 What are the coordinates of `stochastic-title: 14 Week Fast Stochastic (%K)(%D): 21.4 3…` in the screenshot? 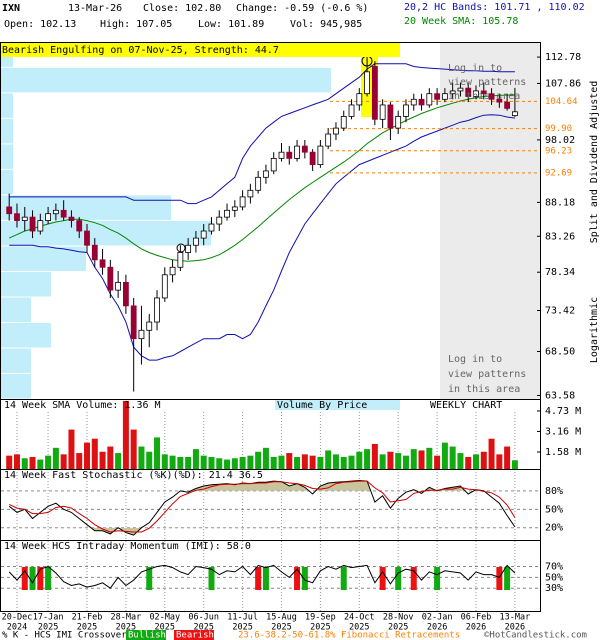 It's located at (133, 475).